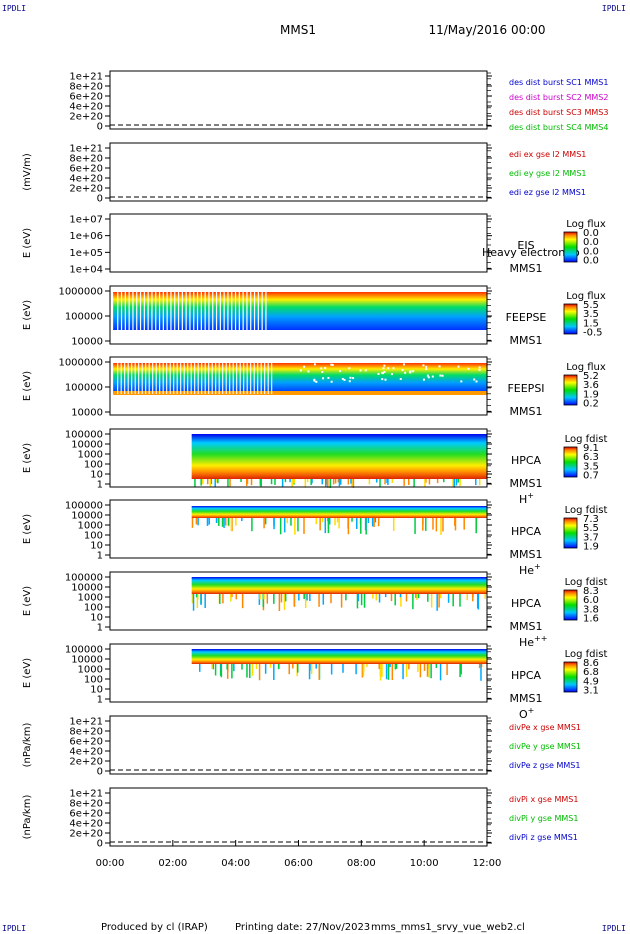 This screenshot has width=630, height=934. What do you see at coordinates (86, 752) in the screenshot?
I see `divpe-ytick-label-3: 4e+20` at bounding box center [86, 752].